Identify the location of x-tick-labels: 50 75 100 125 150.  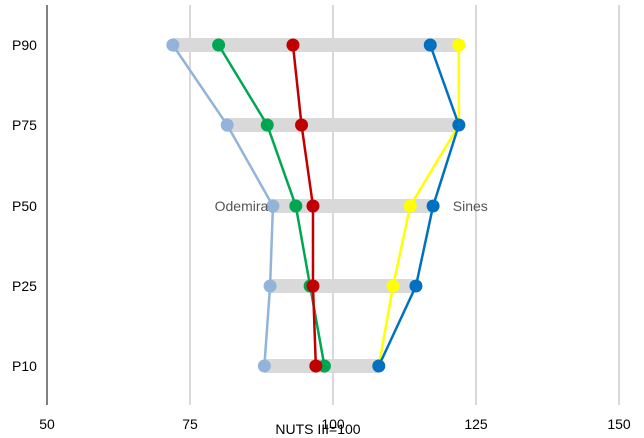
(335, 424).